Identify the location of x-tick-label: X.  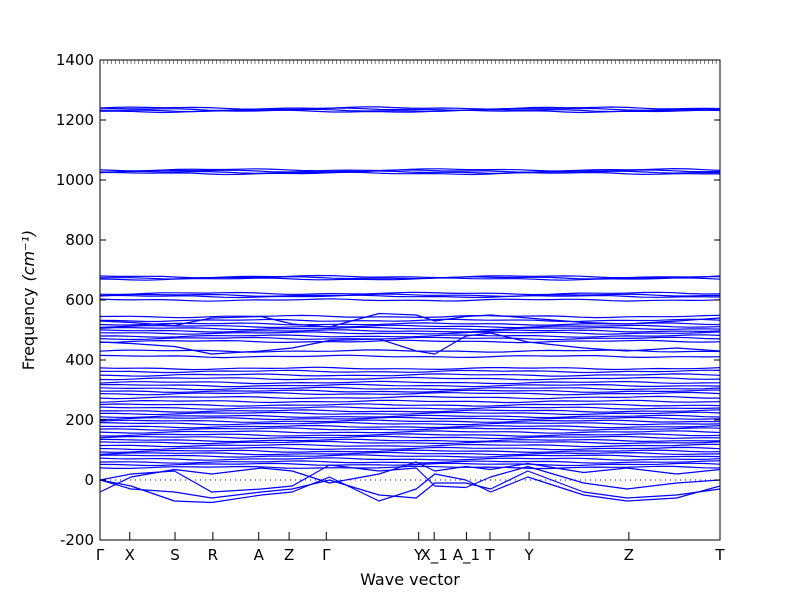
(130, 555).